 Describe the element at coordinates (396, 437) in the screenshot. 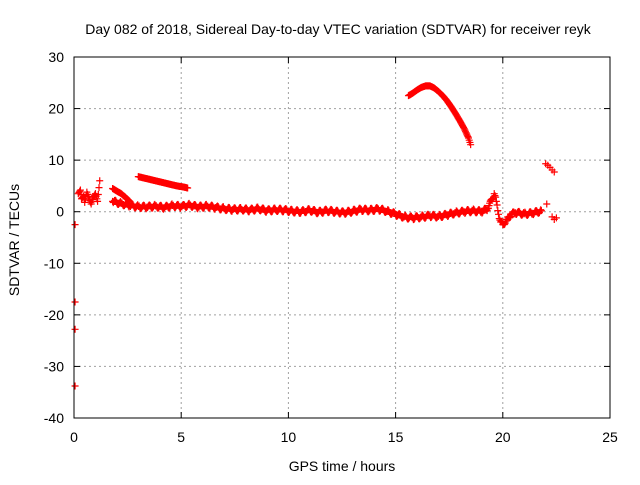

I see `x-tick-label: 15` at that location.